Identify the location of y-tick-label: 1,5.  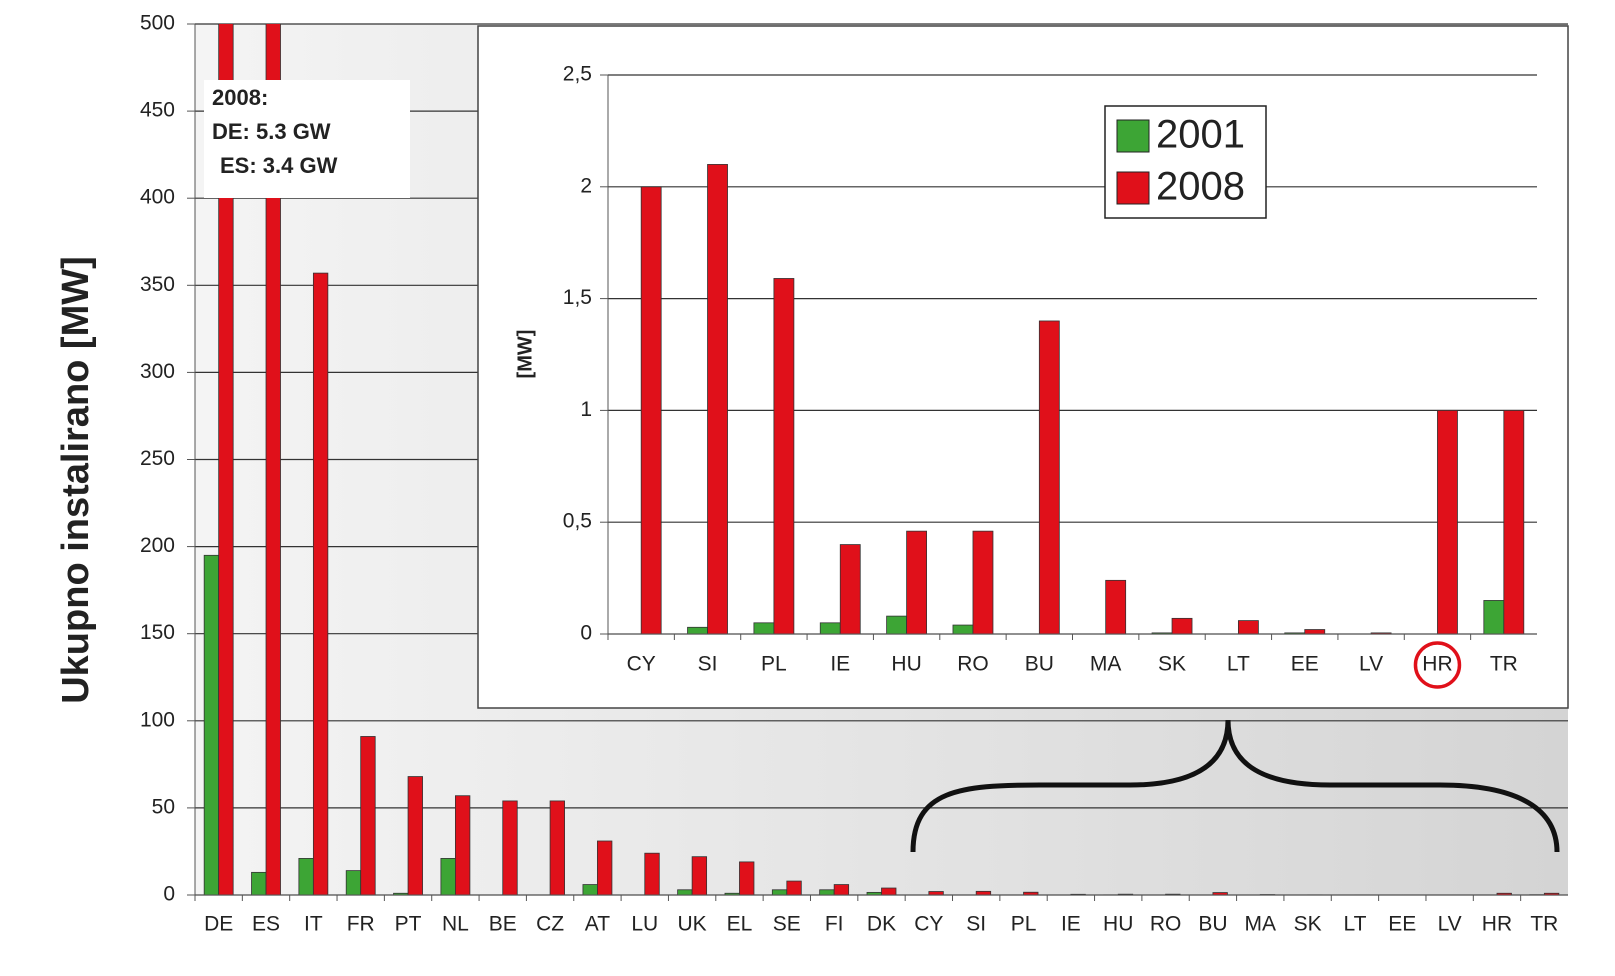
(577, 297).